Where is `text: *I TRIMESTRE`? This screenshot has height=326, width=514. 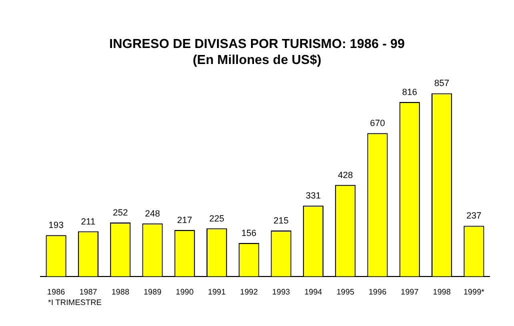
text: *I TRIMESTRE is located at coordinates (75, 302).